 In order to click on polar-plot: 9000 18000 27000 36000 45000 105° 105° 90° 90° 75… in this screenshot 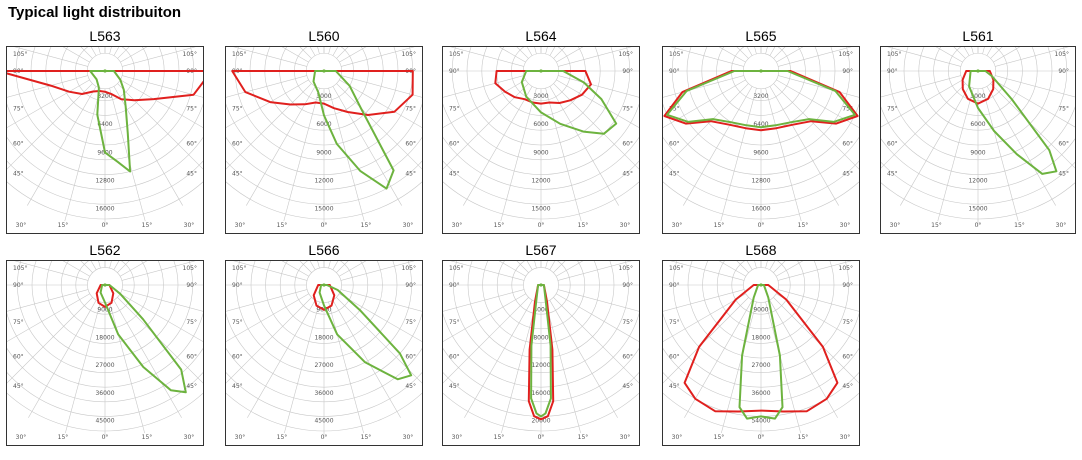, I will do `click(105, 351)`.